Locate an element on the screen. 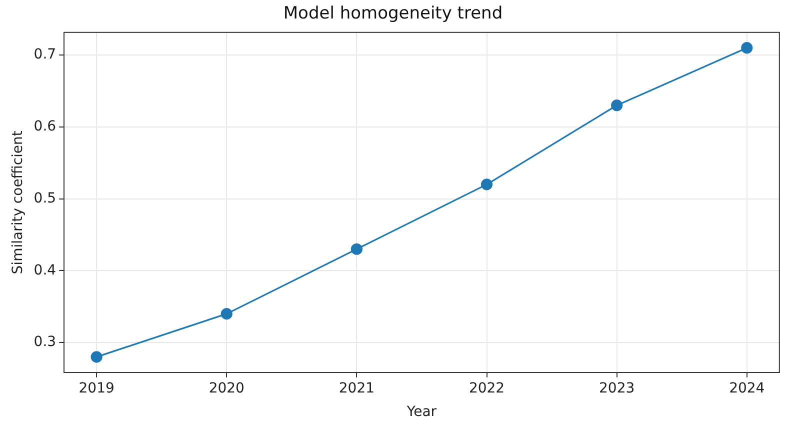 The height and width of the screenshot is (429, 786). x-axis-title: Year is located at coordinates (421, 412).